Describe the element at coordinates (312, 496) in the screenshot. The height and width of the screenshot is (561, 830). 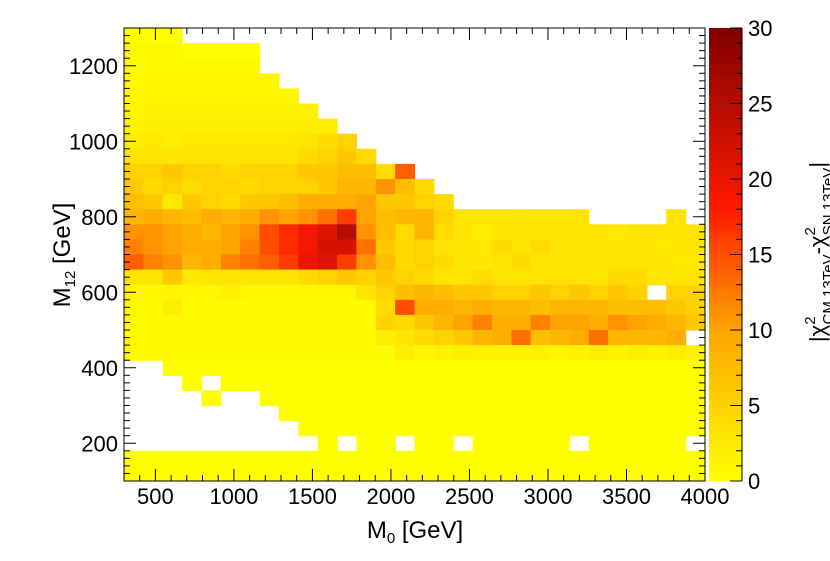
I see `x-tick-label: 1500` at that location.